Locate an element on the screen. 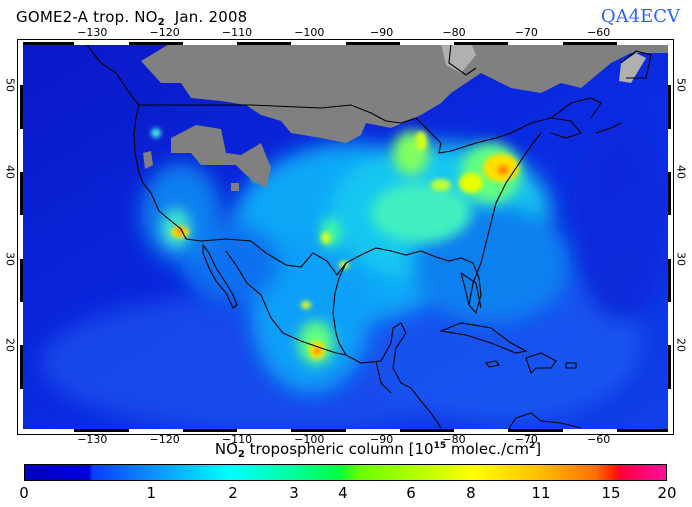 This screenshot has width=692, height=507. colorbar-ticks: 0 1 2 3 4 6 8 11 15 20 is located at coordinates (347, 493).